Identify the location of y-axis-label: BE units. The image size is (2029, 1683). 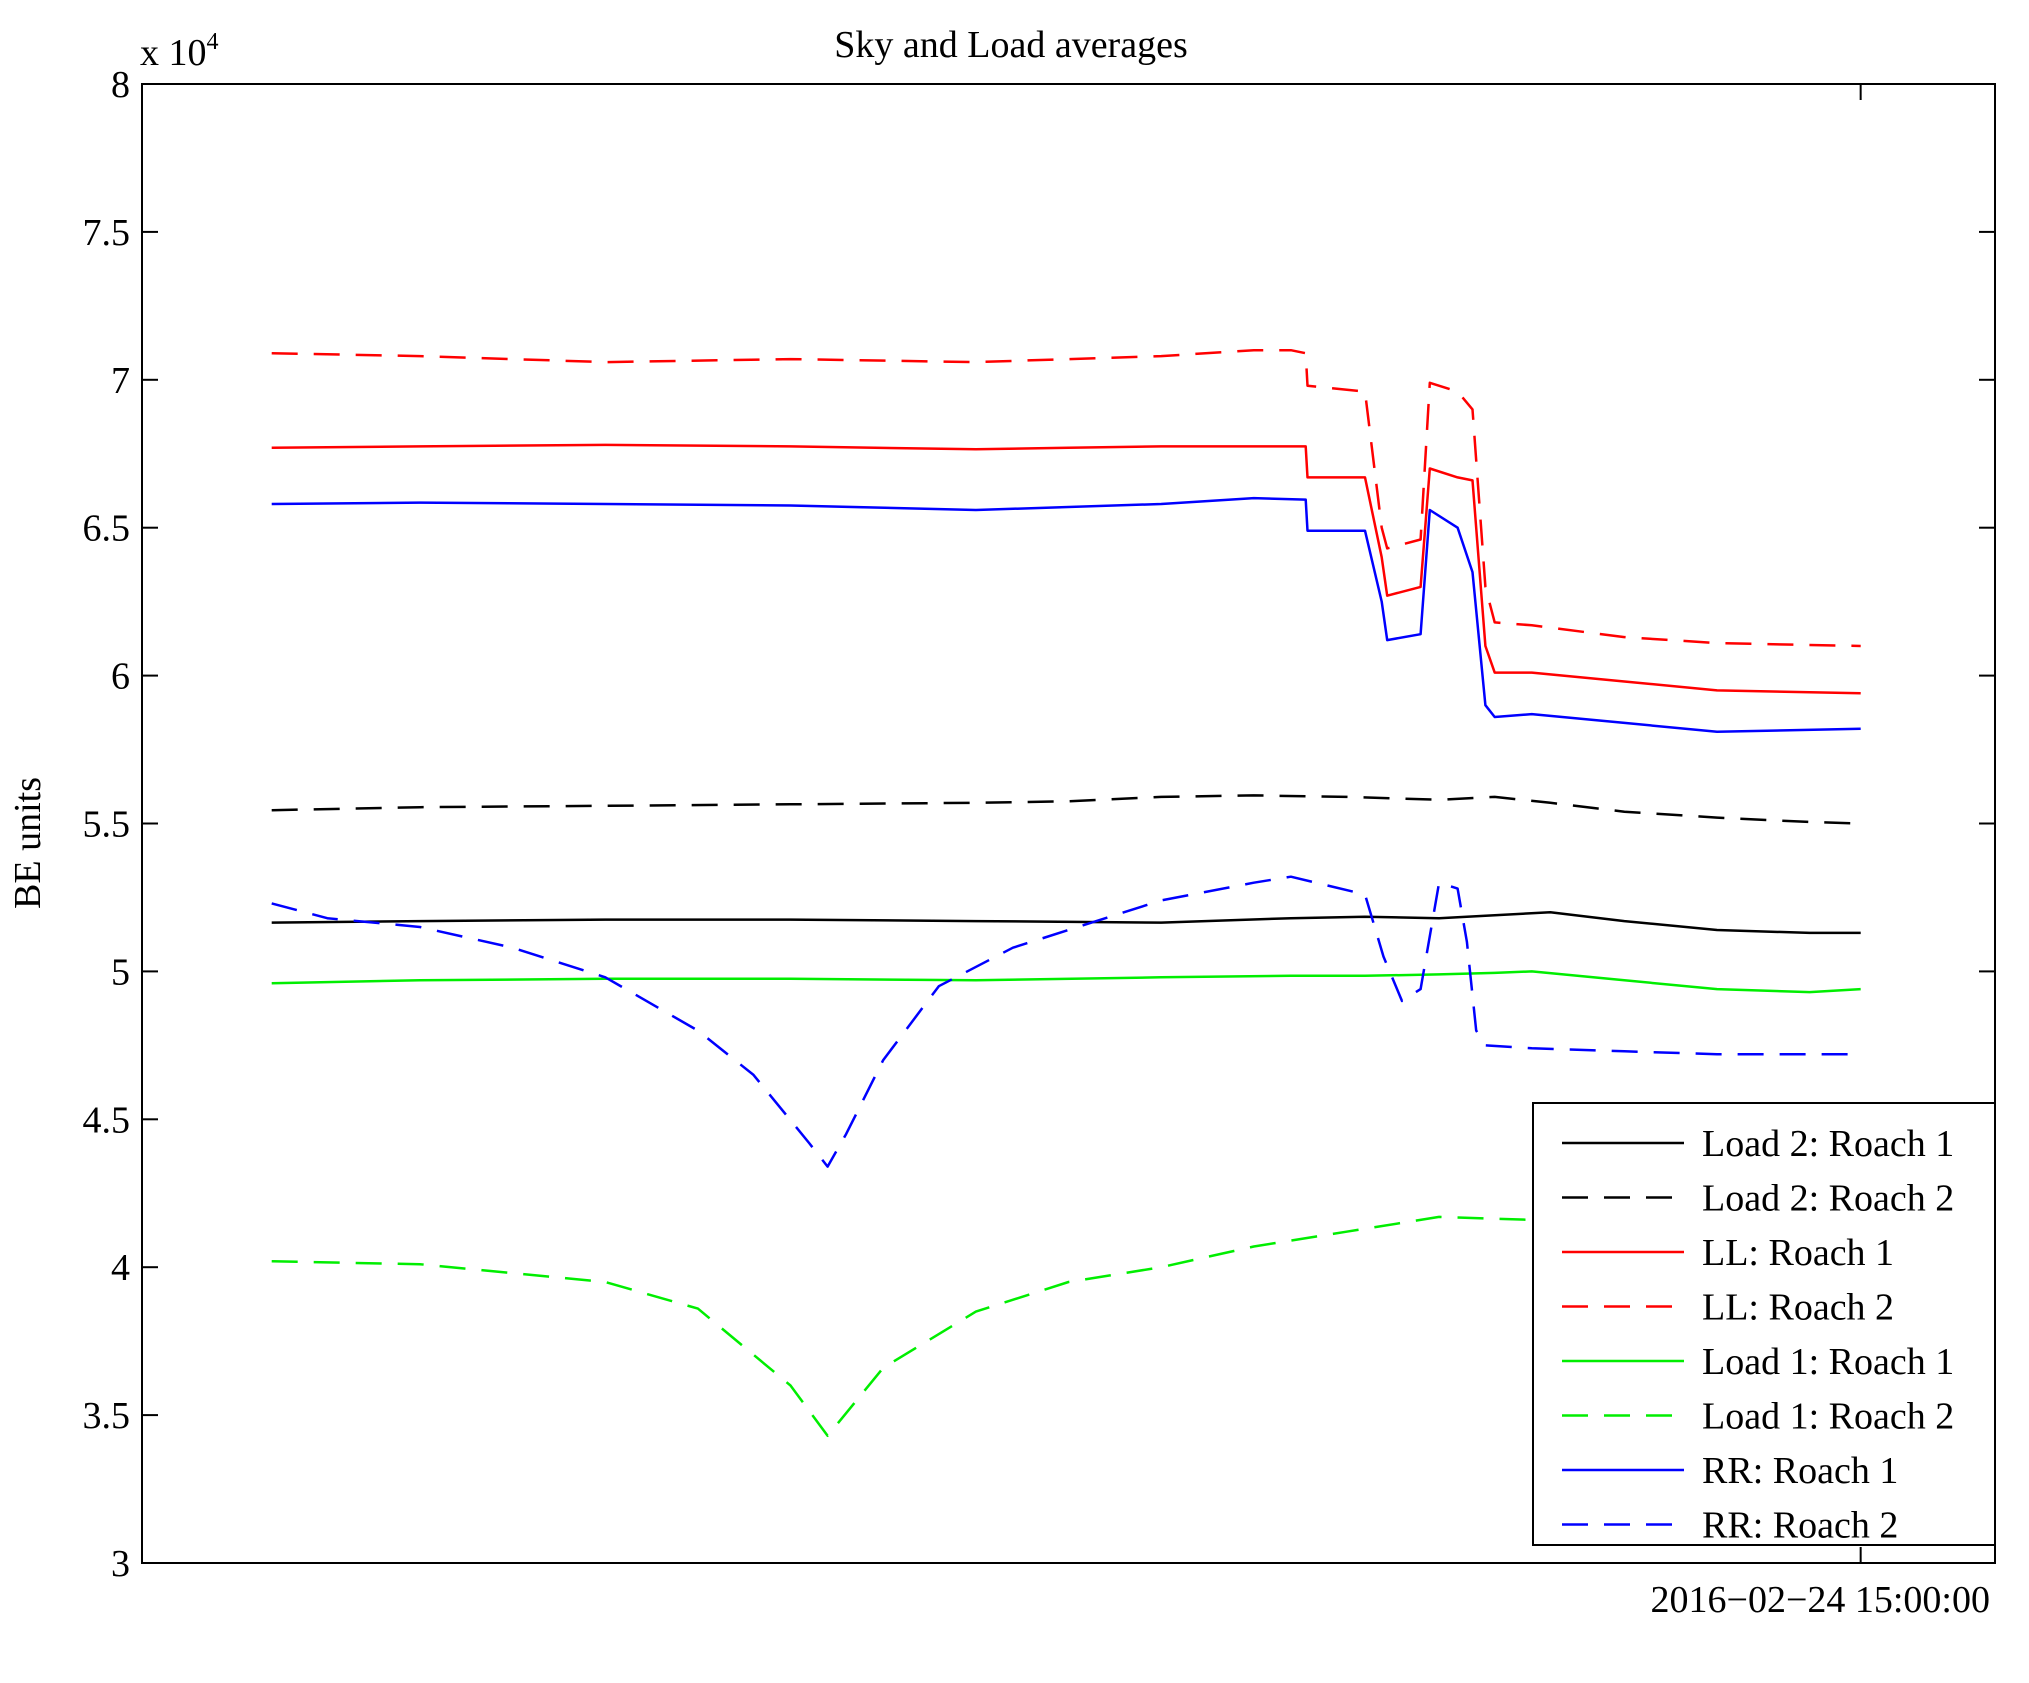
(28, 843).